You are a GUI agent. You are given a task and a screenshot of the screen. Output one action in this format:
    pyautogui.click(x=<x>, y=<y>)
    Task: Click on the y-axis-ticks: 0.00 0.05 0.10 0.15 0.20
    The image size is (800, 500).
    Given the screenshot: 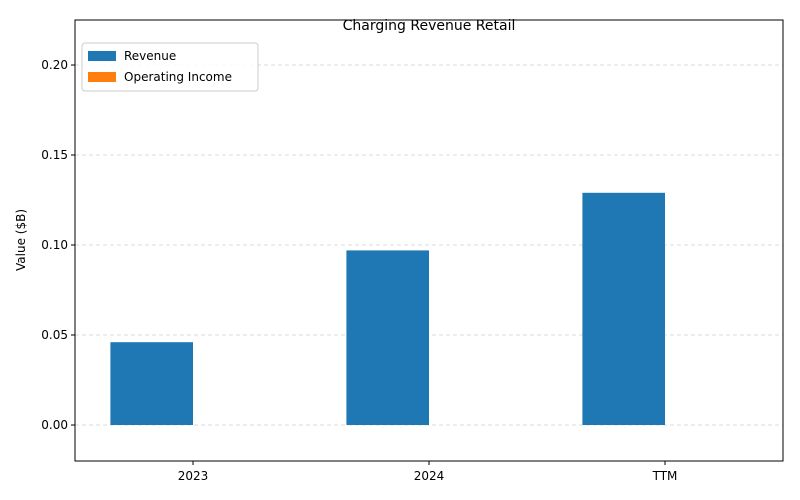 What is the action you would take?
    pyautogui.click(x=58, y=245)
    